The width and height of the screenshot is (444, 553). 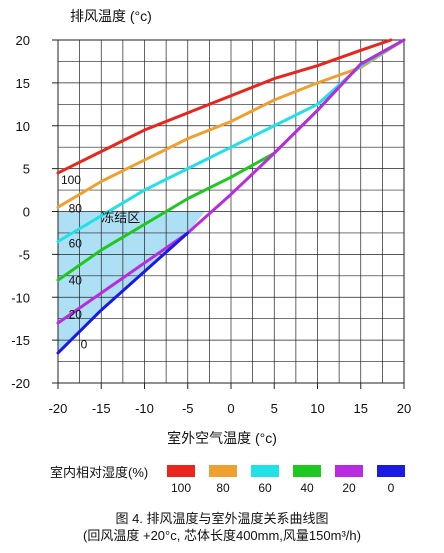 What do you see at coordinates (24, 254) in the screenshot?
I see `y-tick-label: -5` at bounding box center [24, 254].